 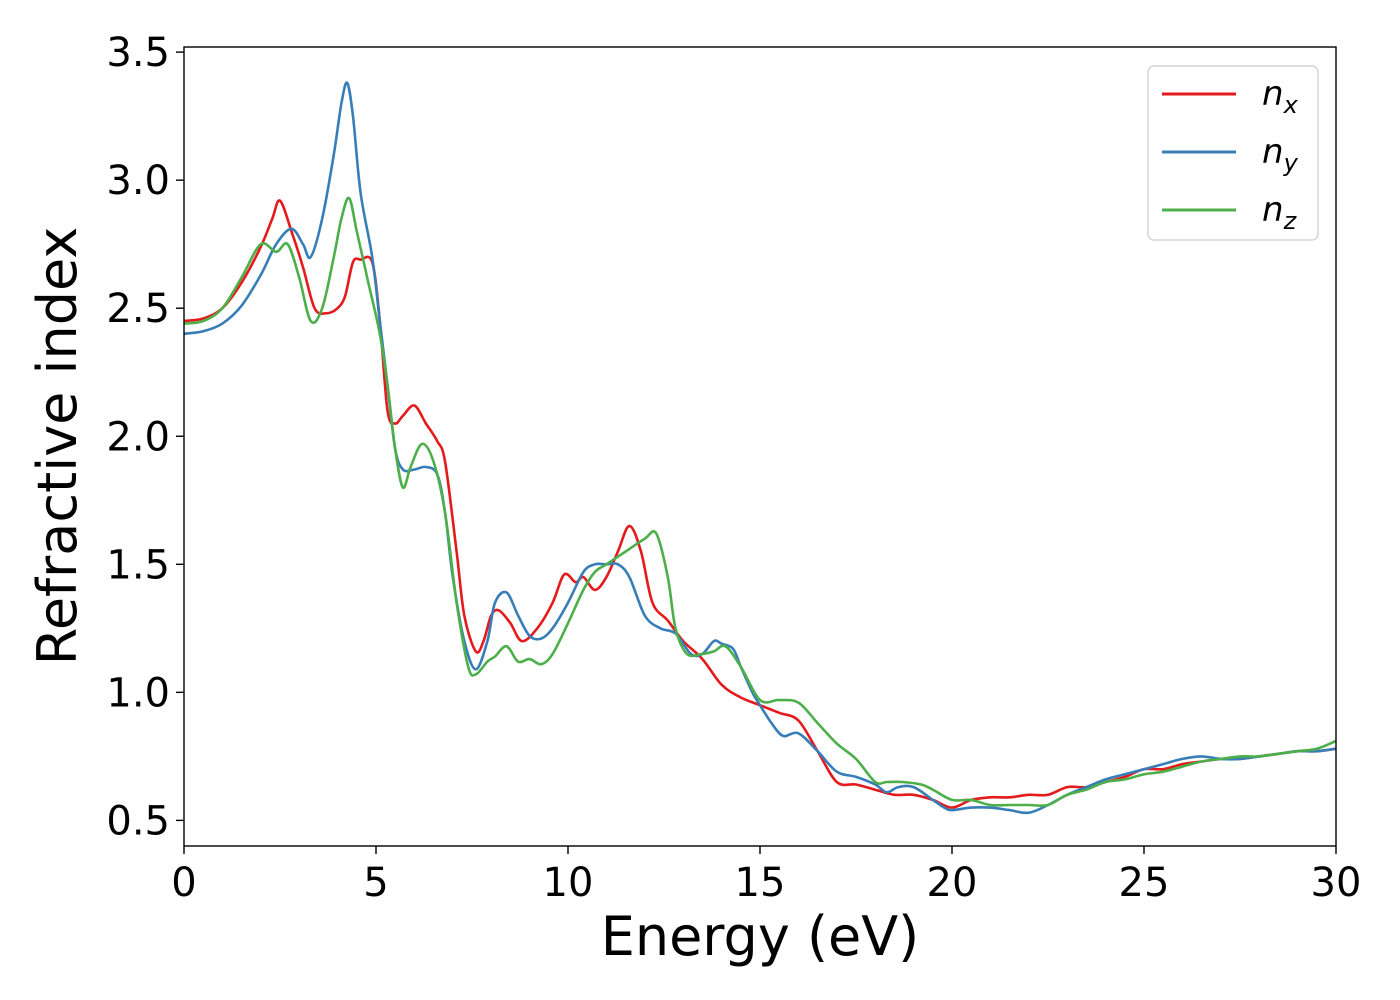 I want to click on x-tick-label: 10, so click(x=568, y=883).